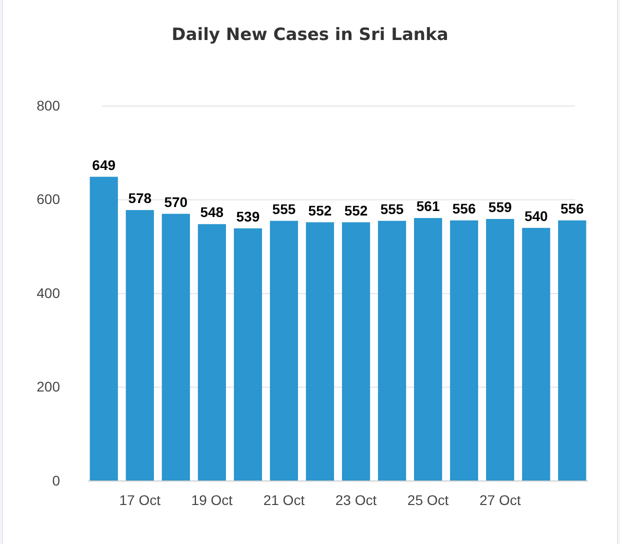 The width and height of the screenshot is (620, 544). I want to click on chart-title: Daily New Cases in Sri Lanka, so click(310, 35).